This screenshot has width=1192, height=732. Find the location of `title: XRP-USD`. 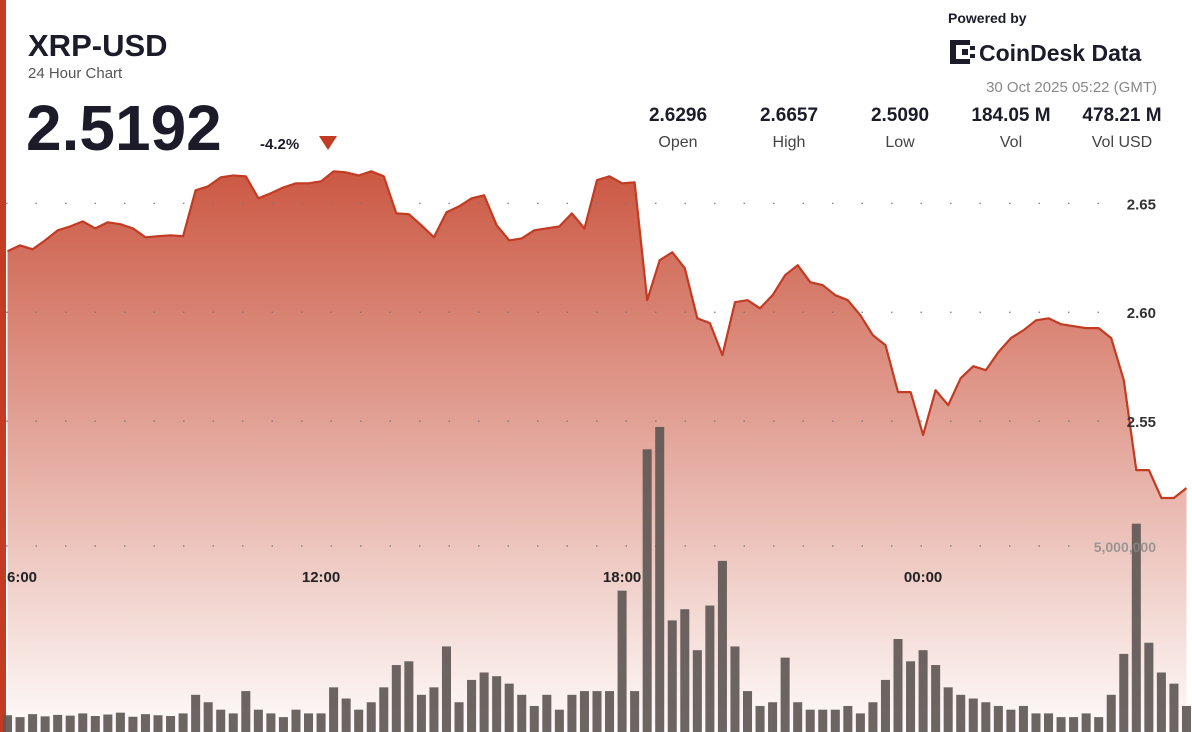

title: XRP-USD is located at coordinates (98, 45).